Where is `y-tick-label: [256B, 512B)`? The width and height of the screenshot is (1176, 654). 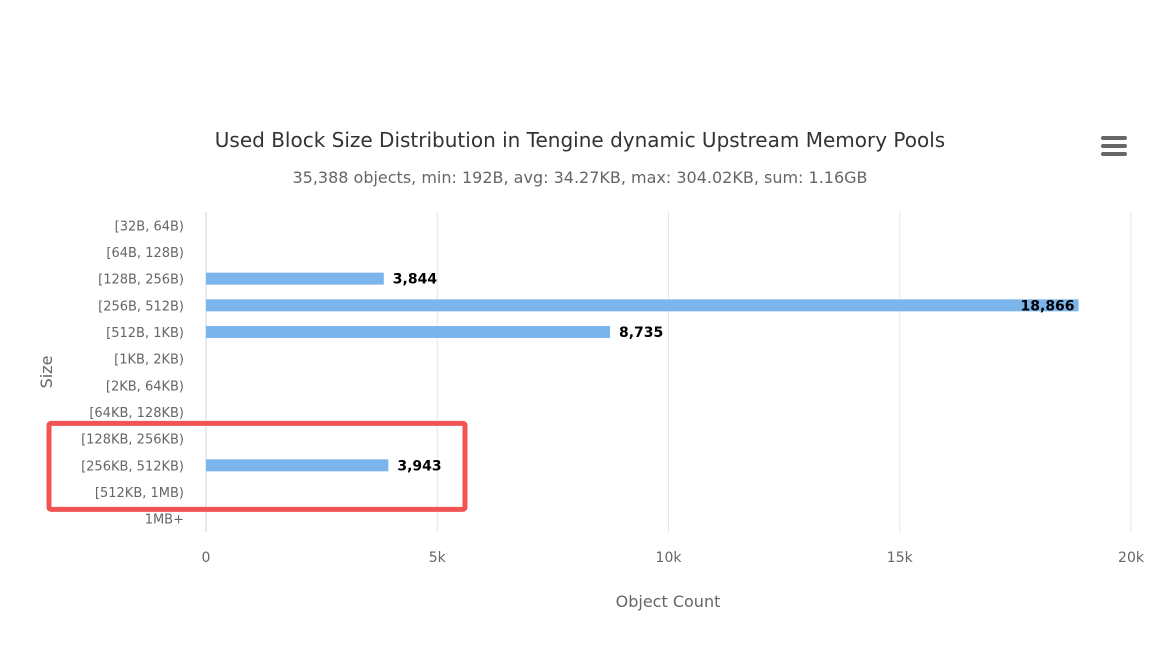 y-tick-label: [256B, 512B) is located at coordinates (141, 306).